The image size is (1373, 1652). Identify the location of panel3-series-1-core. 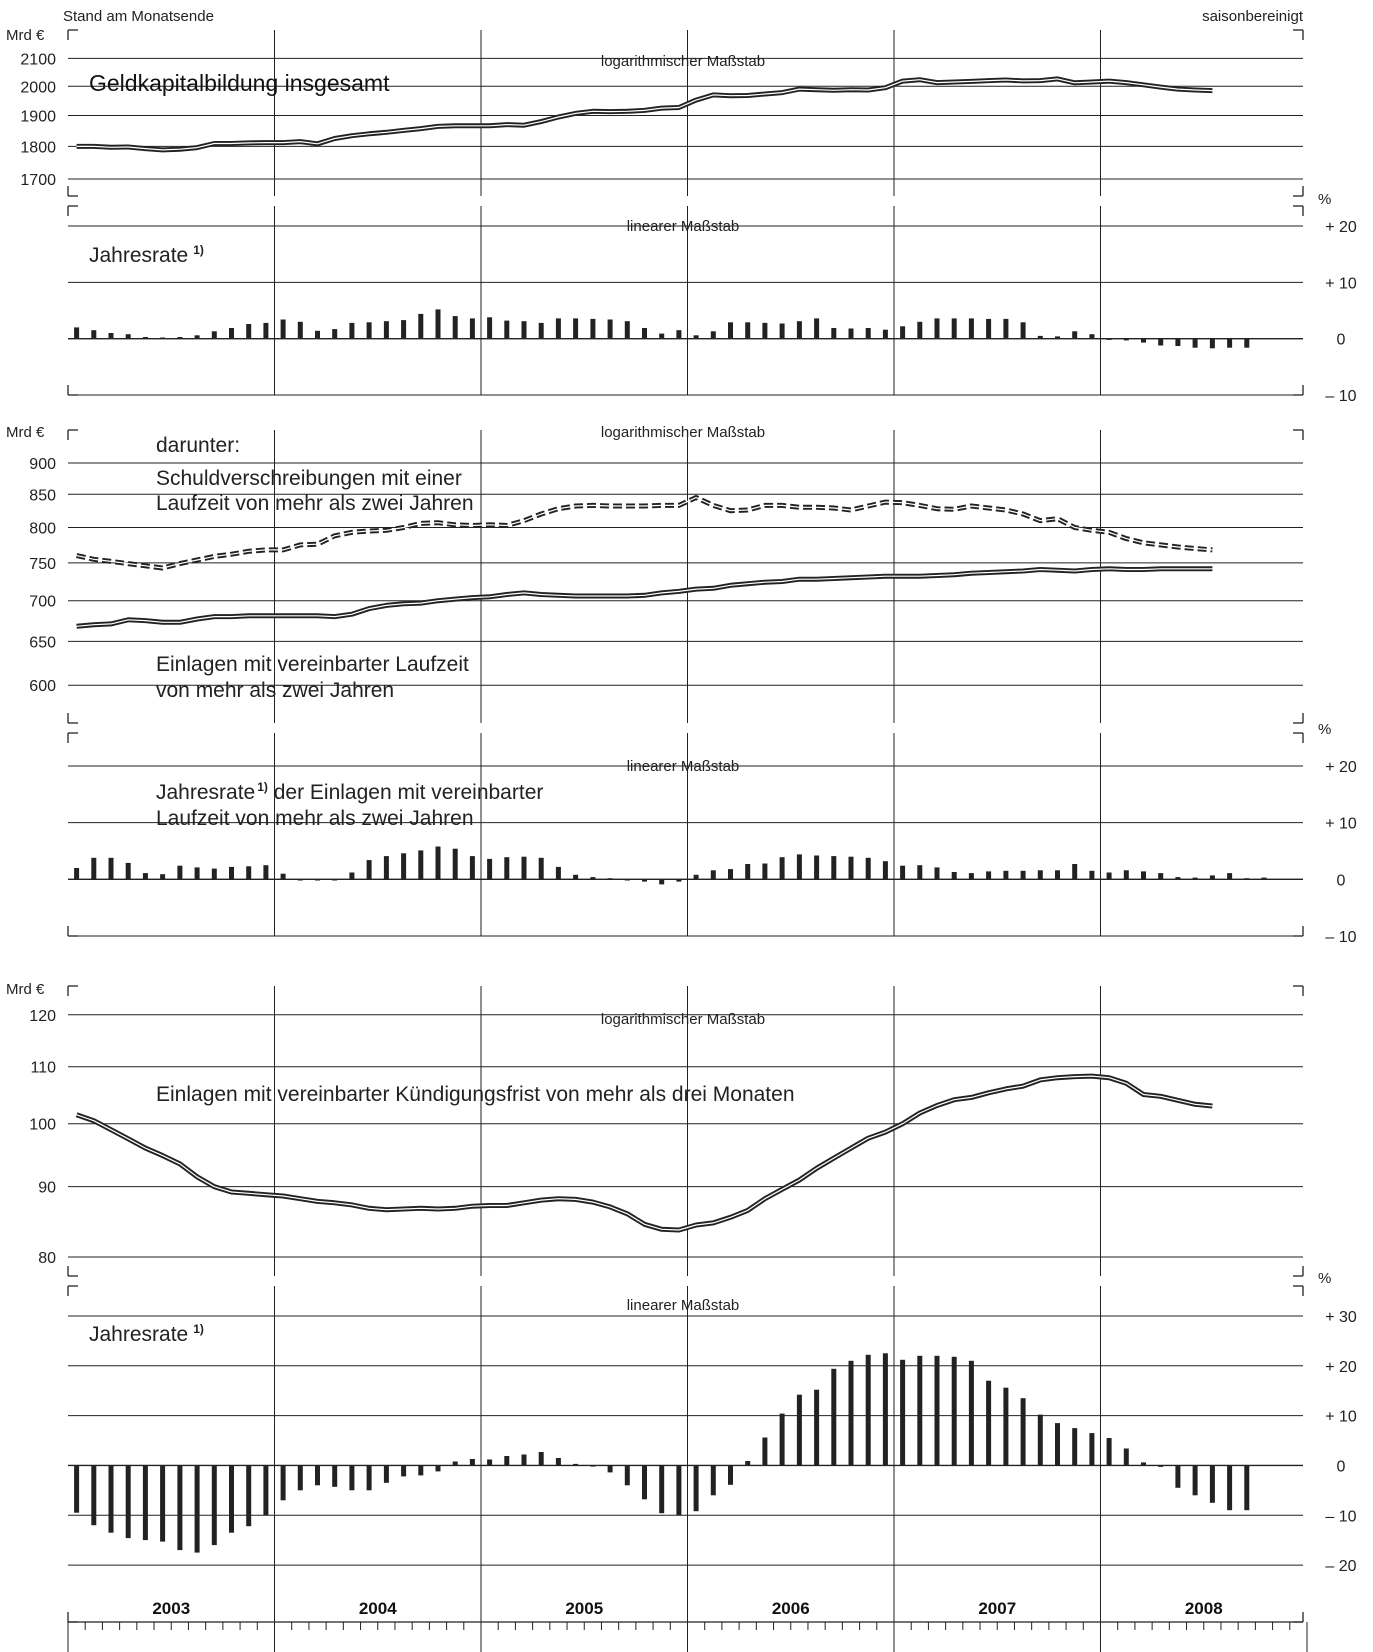
(644, 532).